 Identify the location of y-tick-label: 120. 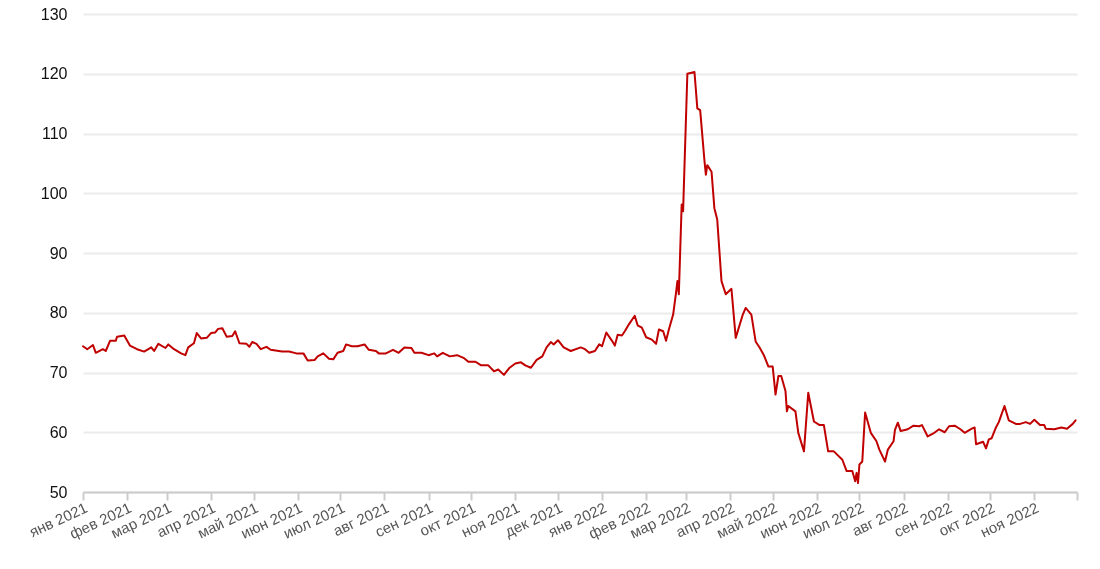
(54, 74).